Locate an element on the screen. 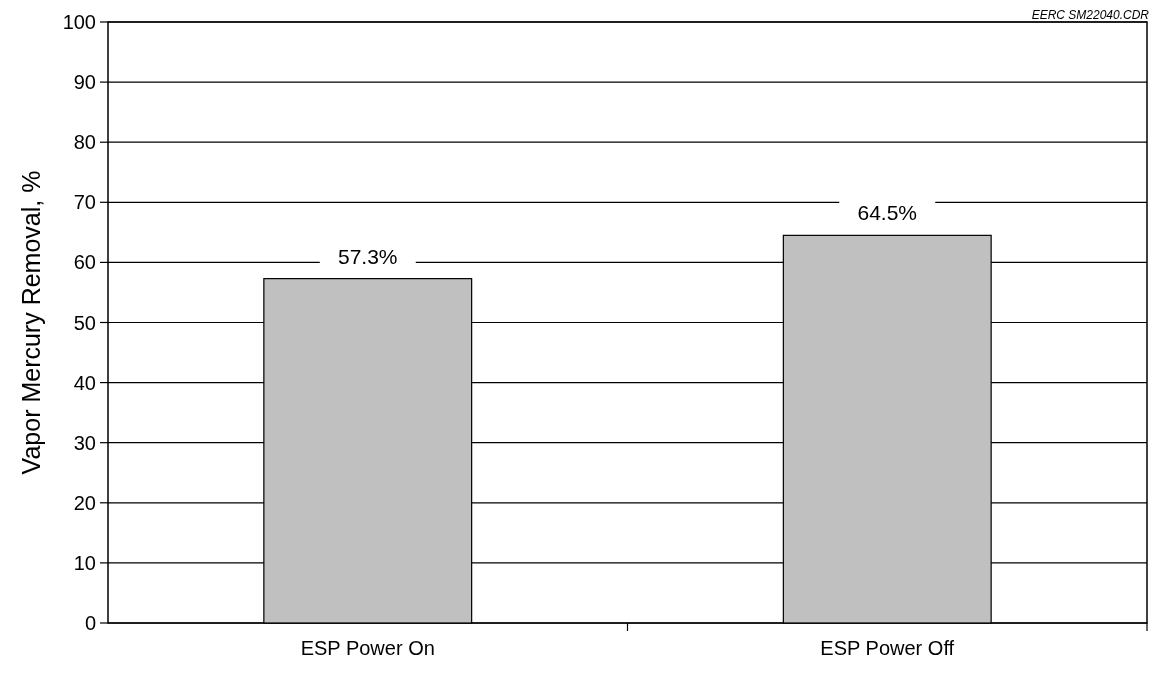  y-tick-label: 90 is located at coordinates (84, 82).